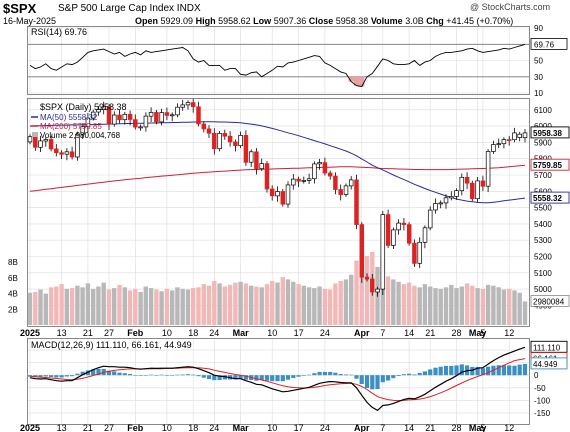 This screenshot has height=432, width=570. Describe the element at coordinates (116, 8) in the screenshot. I see `instrument-name: S&P 500 Large Cap Index` at that location.